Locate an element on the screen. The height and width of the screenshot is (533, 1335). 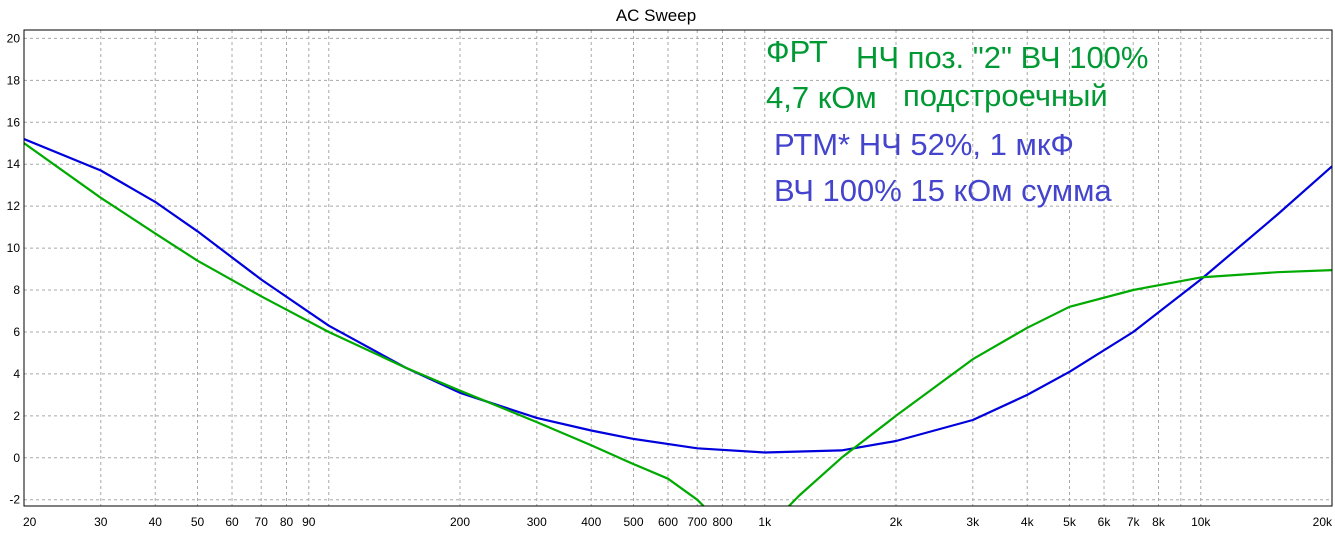
y-tick-label: 10 is located at coordinates (14, 248).